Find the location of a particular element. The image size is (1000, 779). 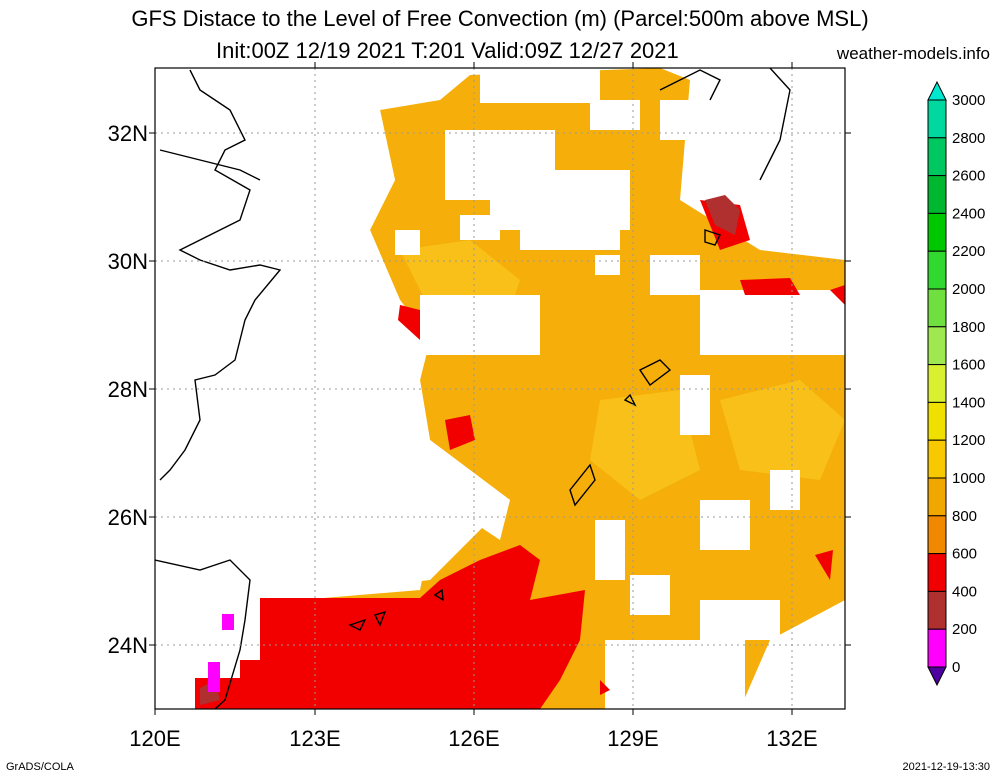

colorbar-label: 400 is located at coordinates (964, 591).